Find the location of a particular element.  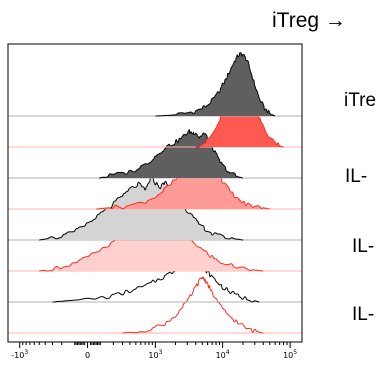

row-label-itreg: iTre is located at coordinates (360, 100).